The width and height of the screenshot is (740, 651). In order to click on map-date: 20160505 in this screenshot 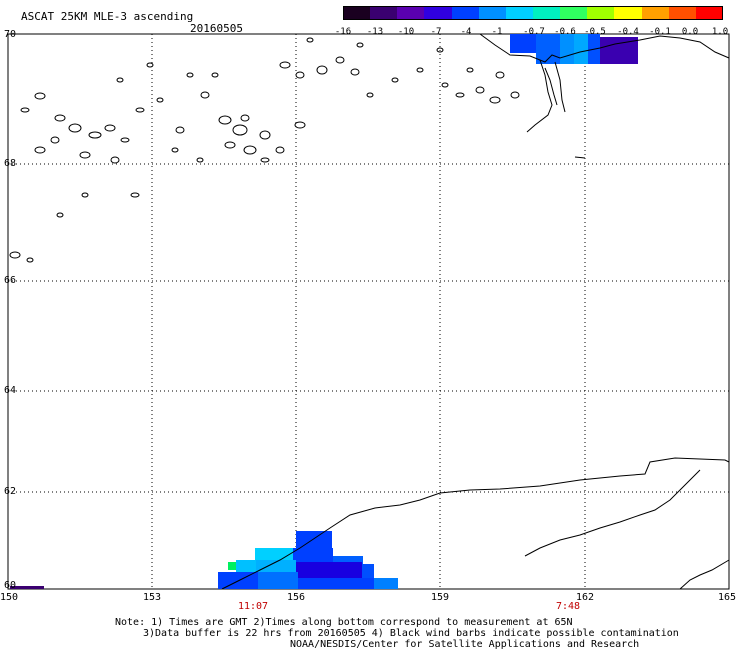, I will do `click(216, 28)`.